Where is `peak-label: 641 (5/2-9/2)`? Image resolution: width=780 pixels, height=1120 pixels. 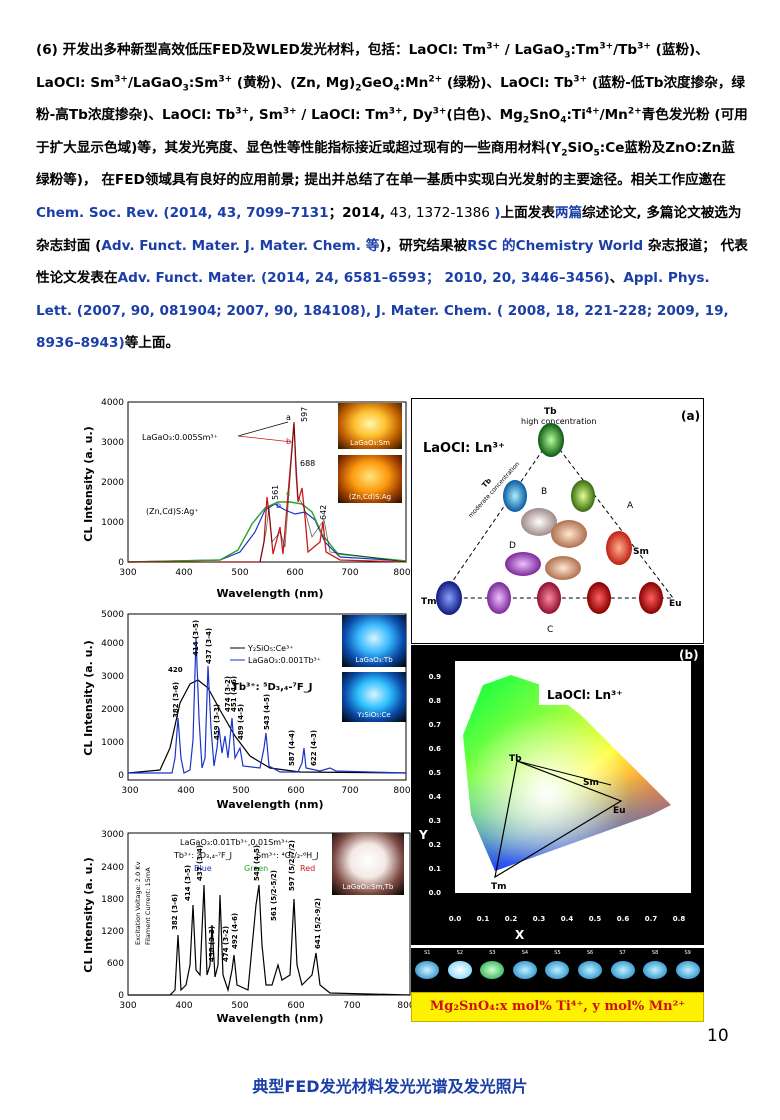 peak-label: 641 (5/2-9/2) is located at coordinates (318, 923).